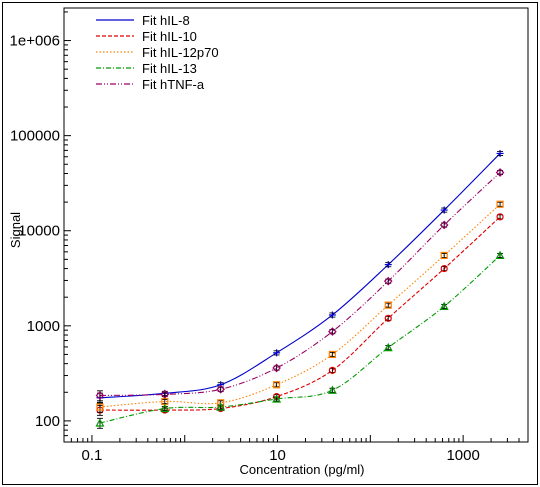 This screenshot has width=540, height=487. What do you see at coordinates (15, 230) in the screenshot?
I see `y-axis-label: Signal` at bounding box center [15, 230].